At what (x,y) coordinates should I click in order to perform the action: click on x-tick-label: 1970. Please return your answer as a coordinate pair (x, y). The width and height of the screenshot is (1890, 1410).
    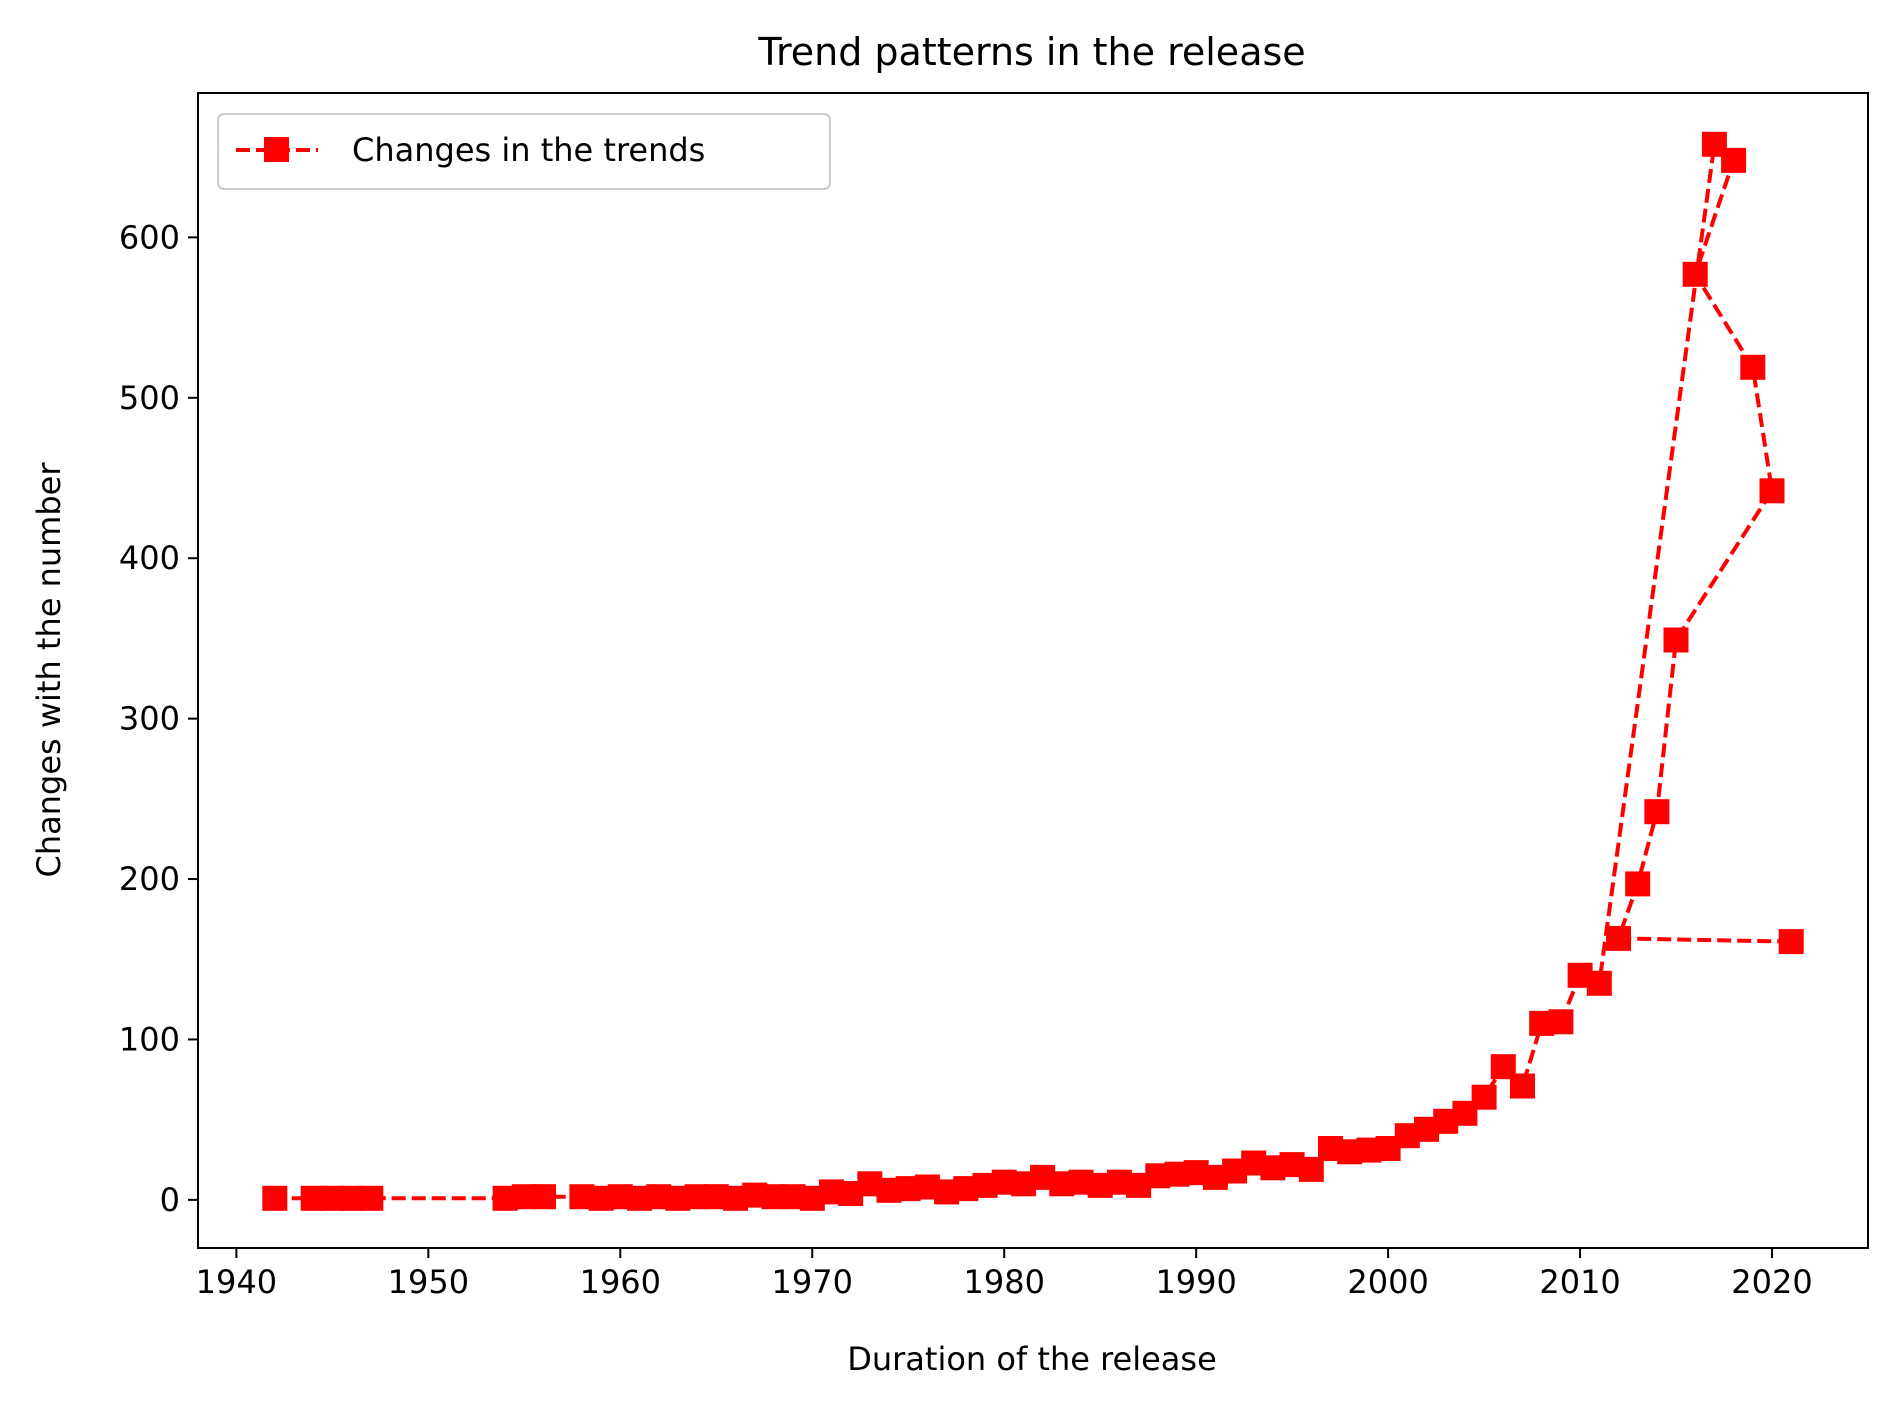
    Looking at the image, I should click on (812, 1282).